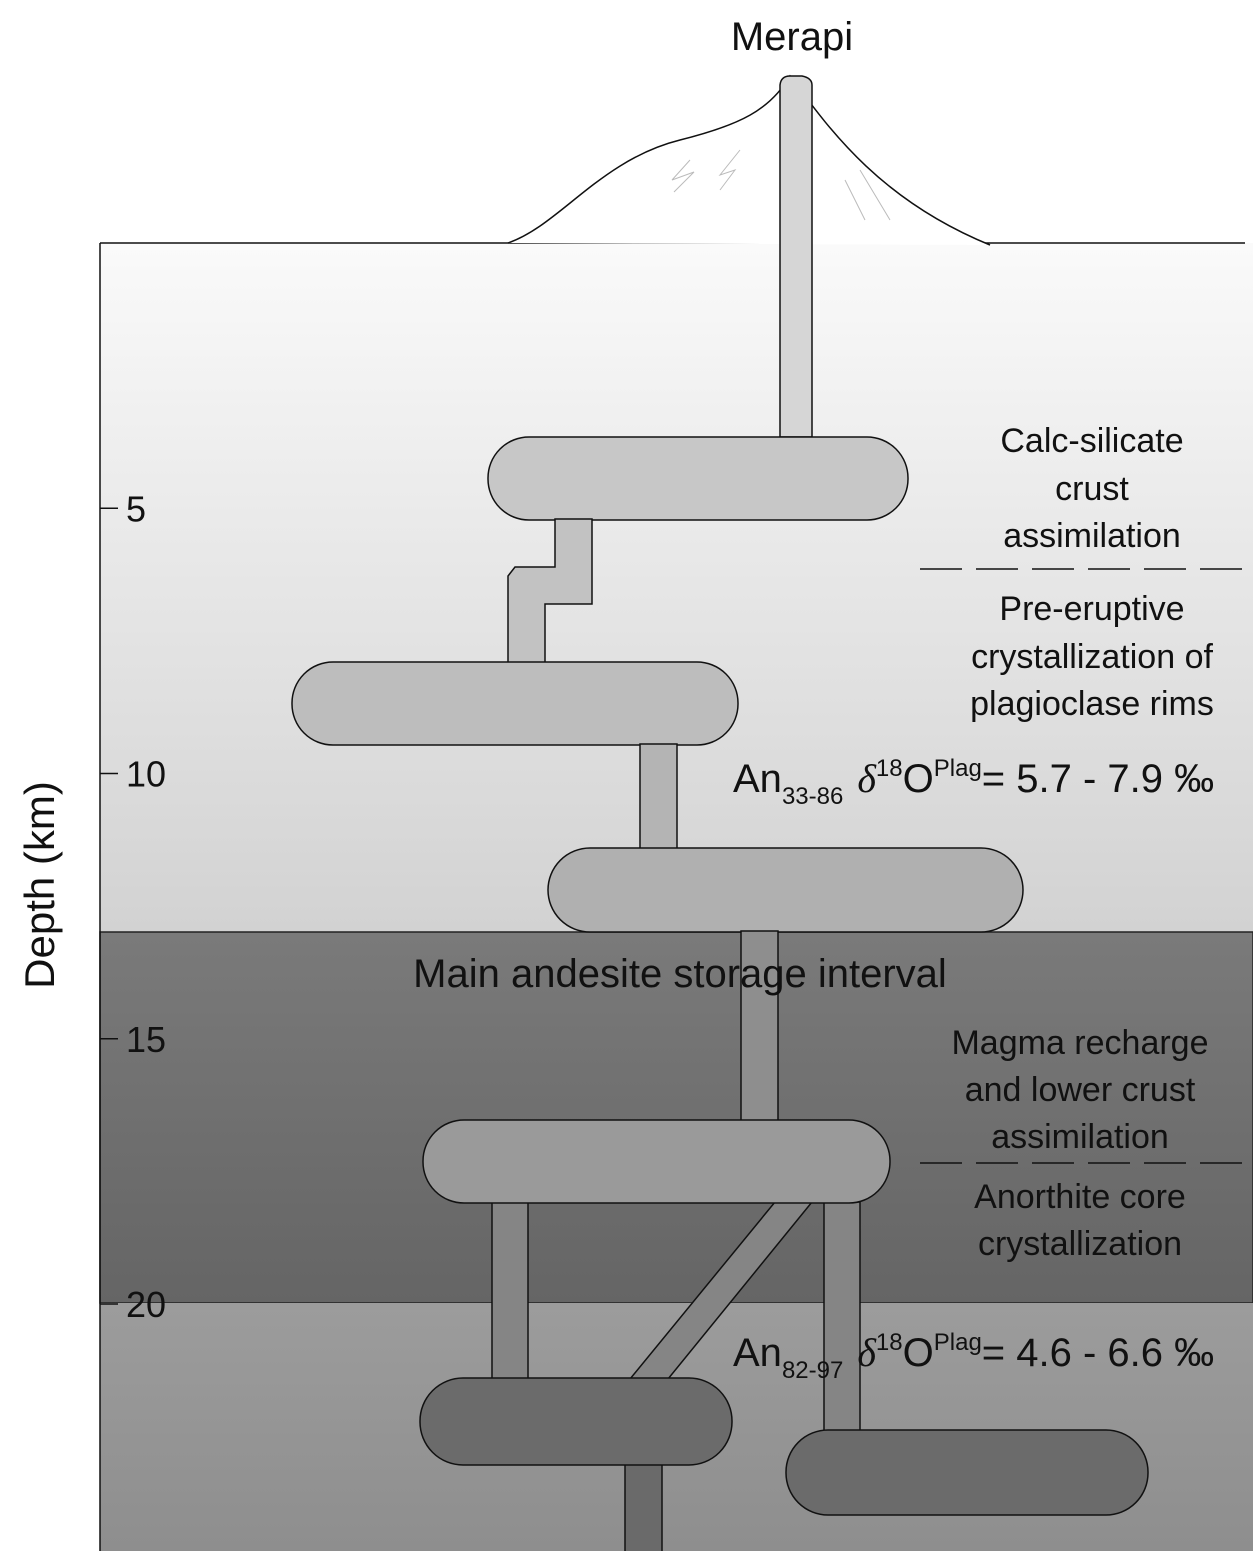 The width and height of the screenshot is (1253, 1551). I want to click on tick-label: 5, so click(136, 508).